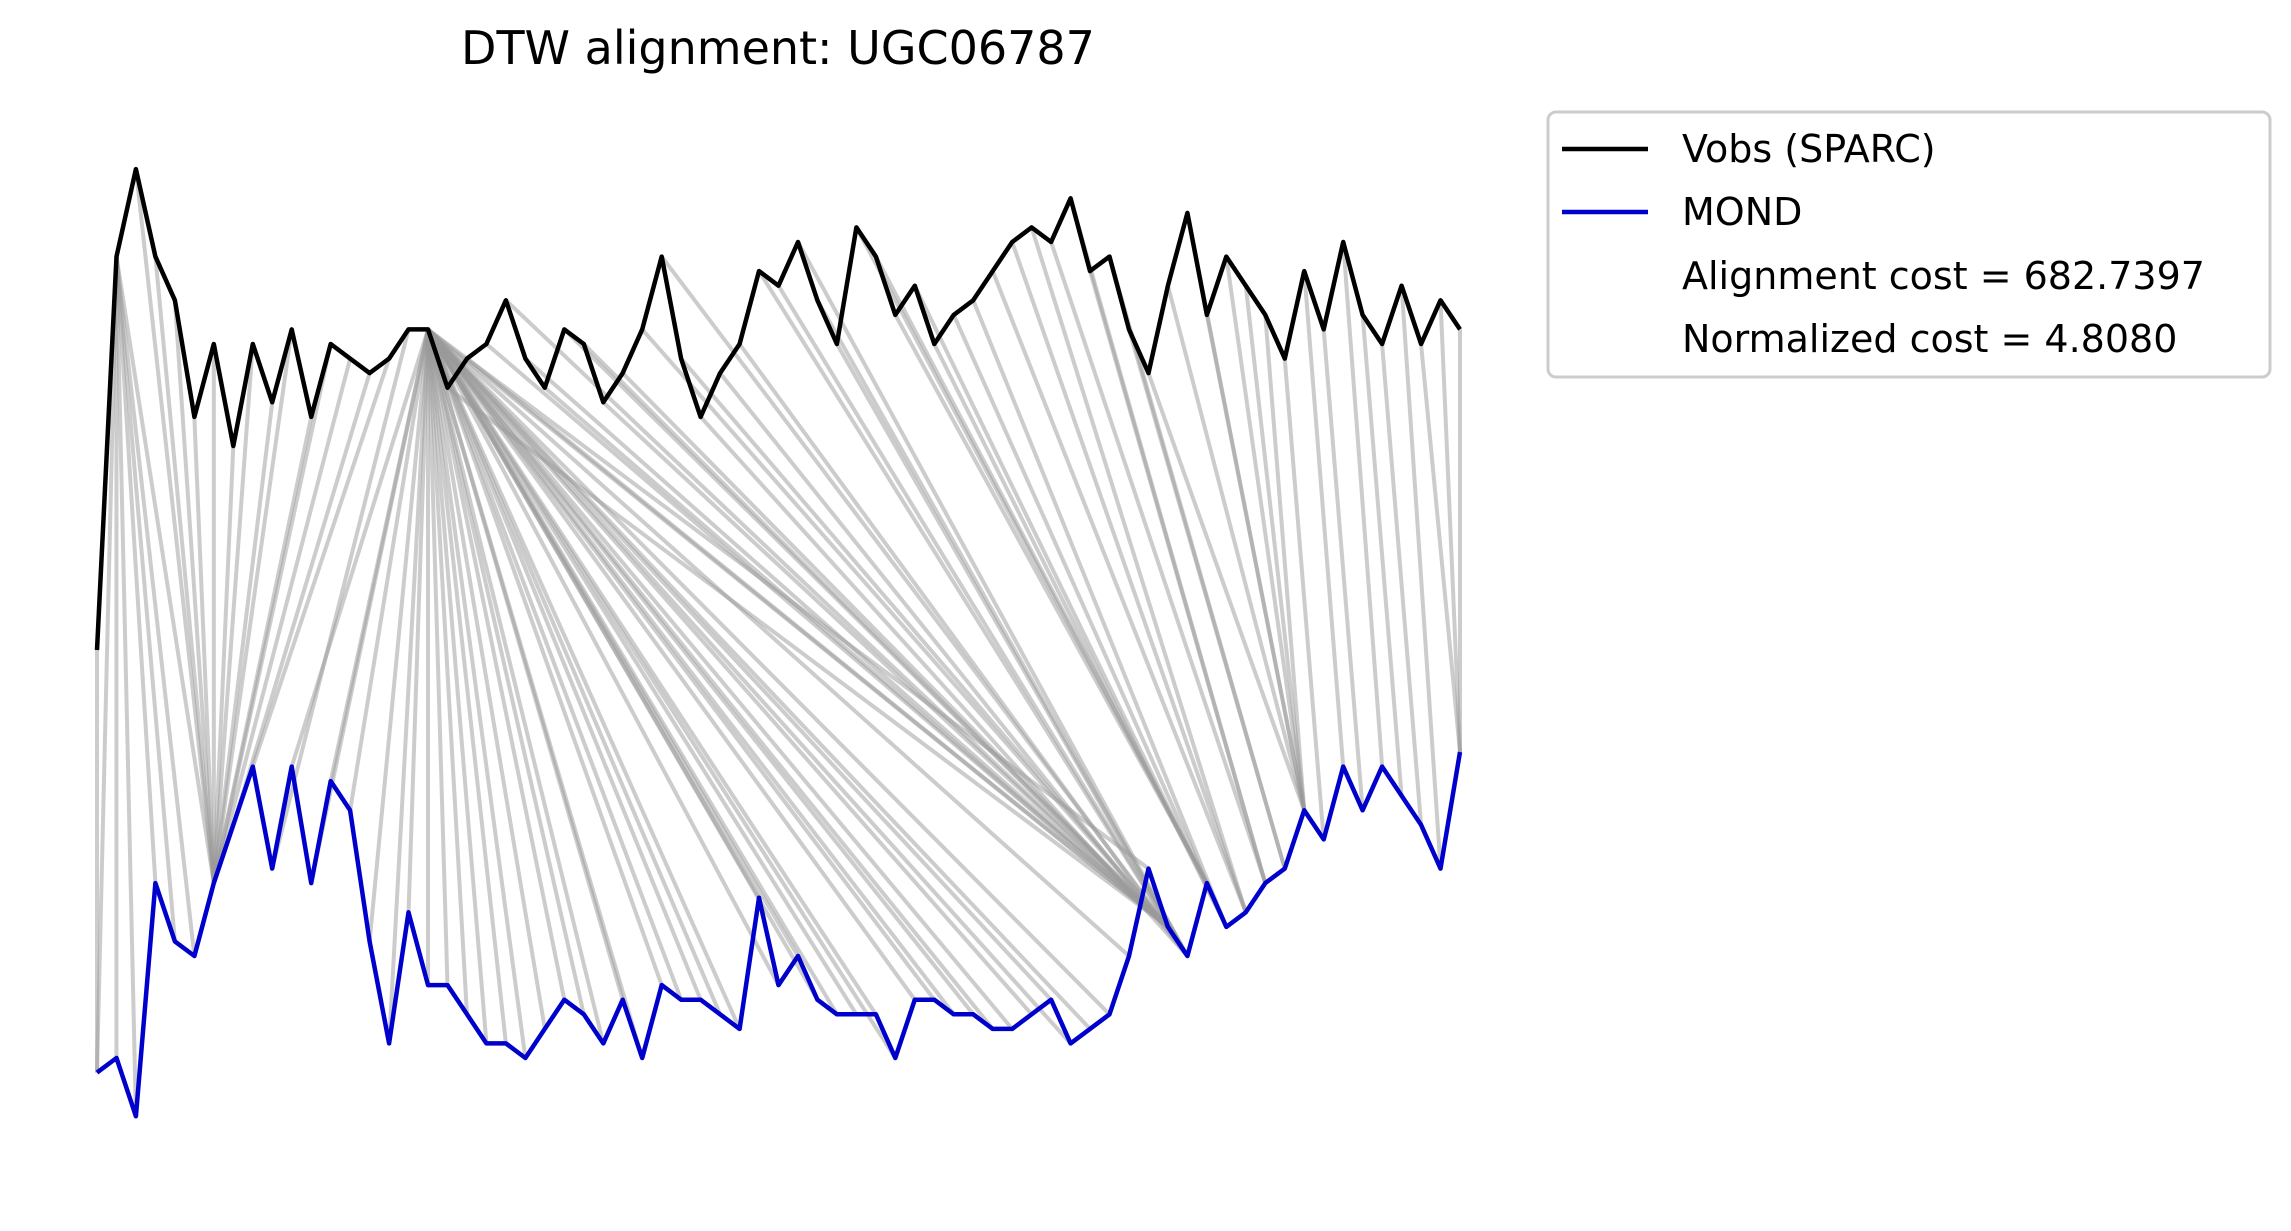 Image resolution: width=2291 pixels, height=1231 pixels. I want to click on chart-title: DTW alignment: UGC06787, so click(778, 48).